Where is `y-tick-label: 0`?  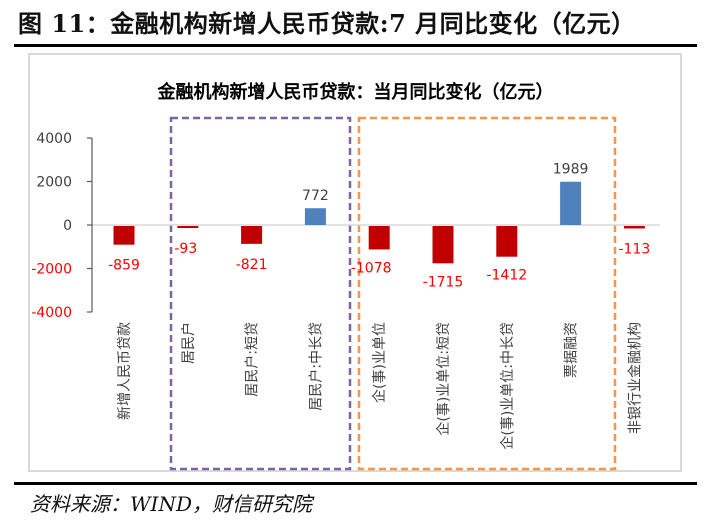 y-tick-label: 0 is located at coordinates (67, 226).